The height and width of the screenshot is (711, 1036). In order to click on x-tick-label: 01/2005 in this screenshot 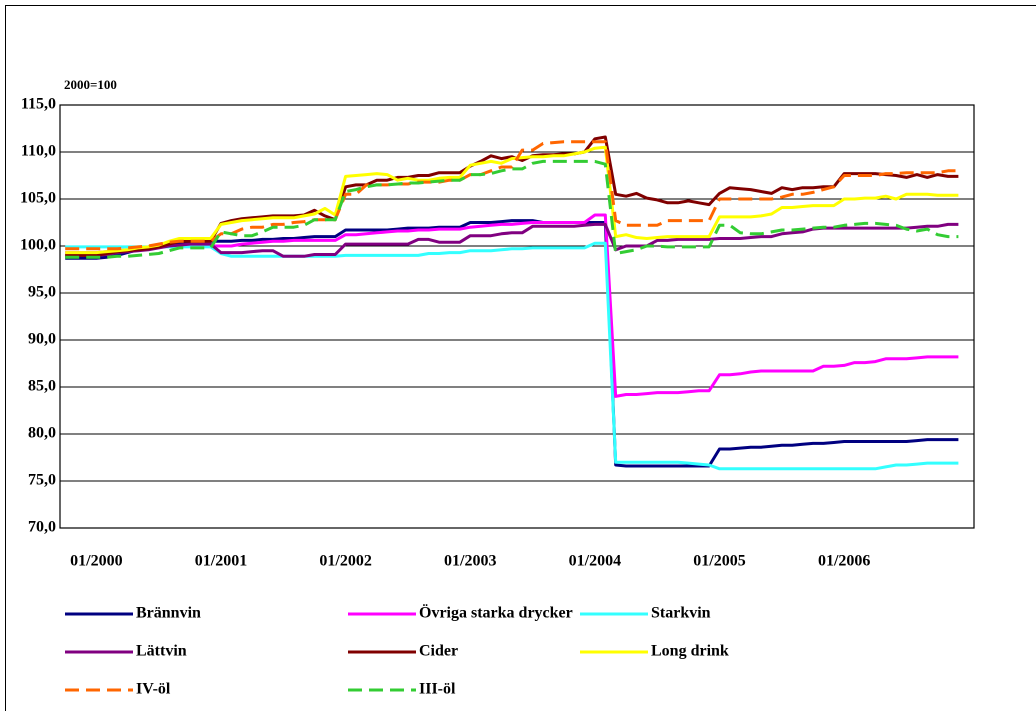, I will do `click(719, 561)`.